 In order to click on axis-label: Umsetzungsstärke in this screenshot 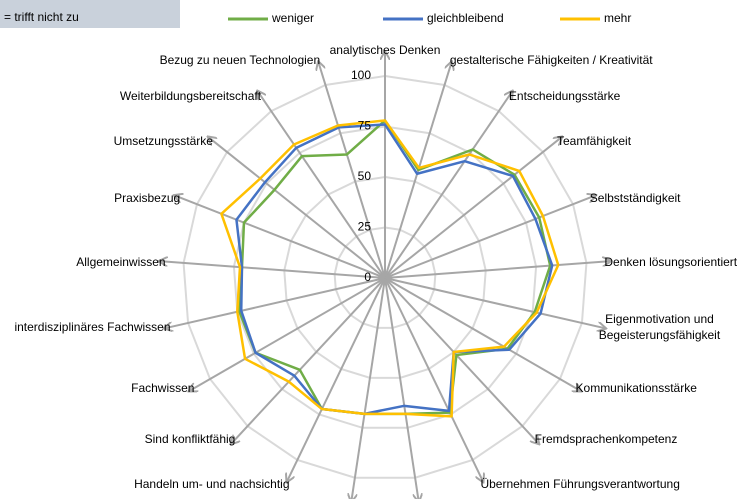, I will do `click(163, 140)`.